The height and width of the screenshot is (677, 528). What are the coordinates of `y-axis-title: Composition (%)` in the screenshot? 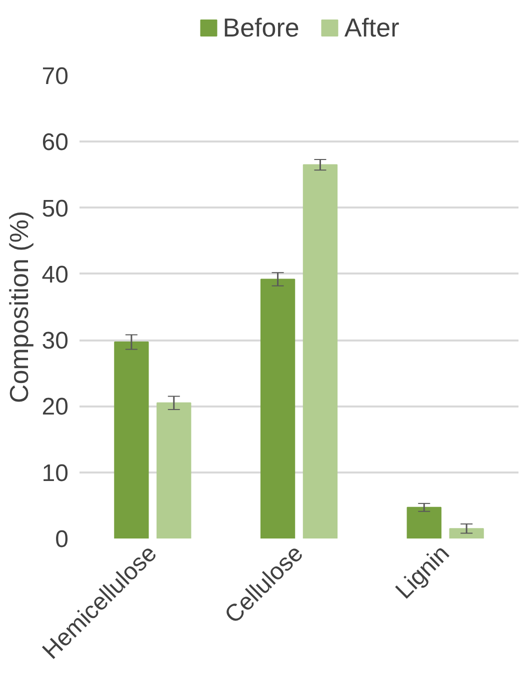 It's located at (19, 307).